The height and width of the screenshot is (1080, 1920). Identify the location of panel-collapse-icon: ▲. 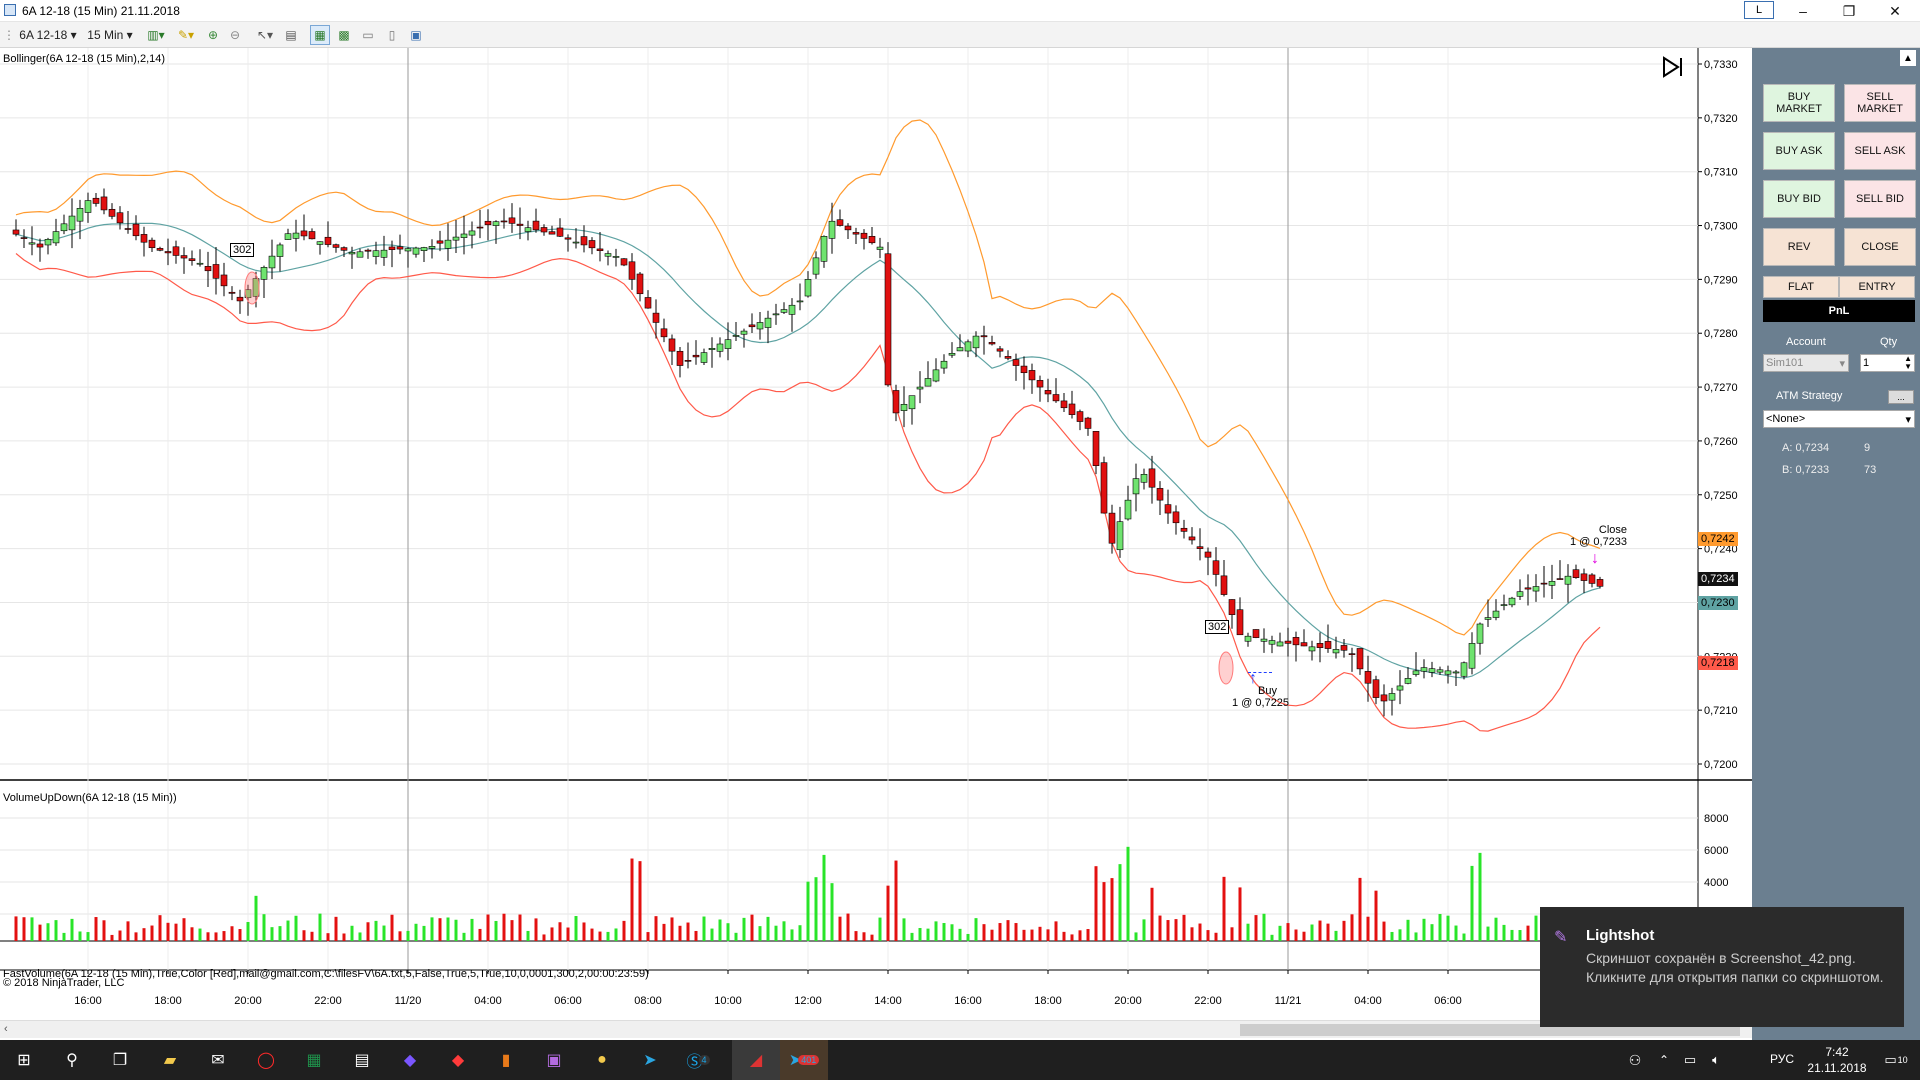
(1908, 58).